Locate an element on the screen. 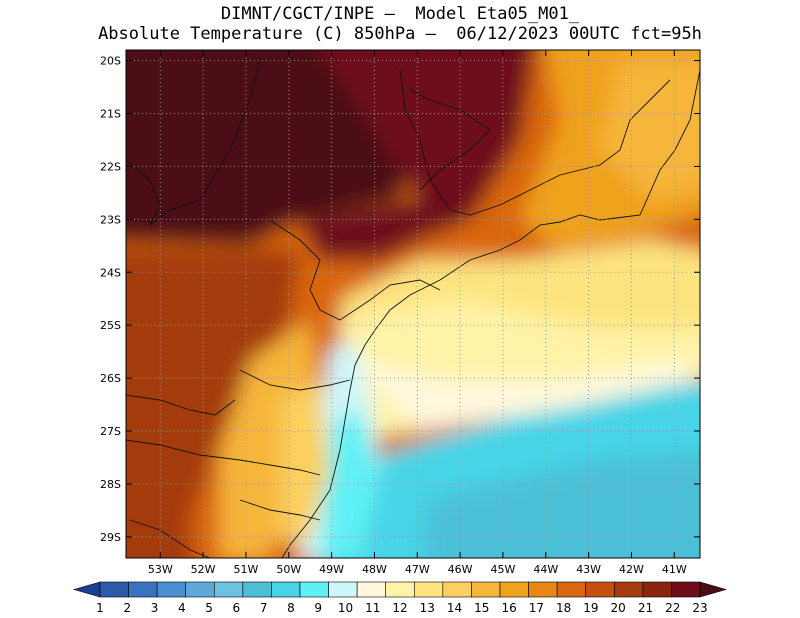  lon-label: 49W is located at coordinates (331, 569).